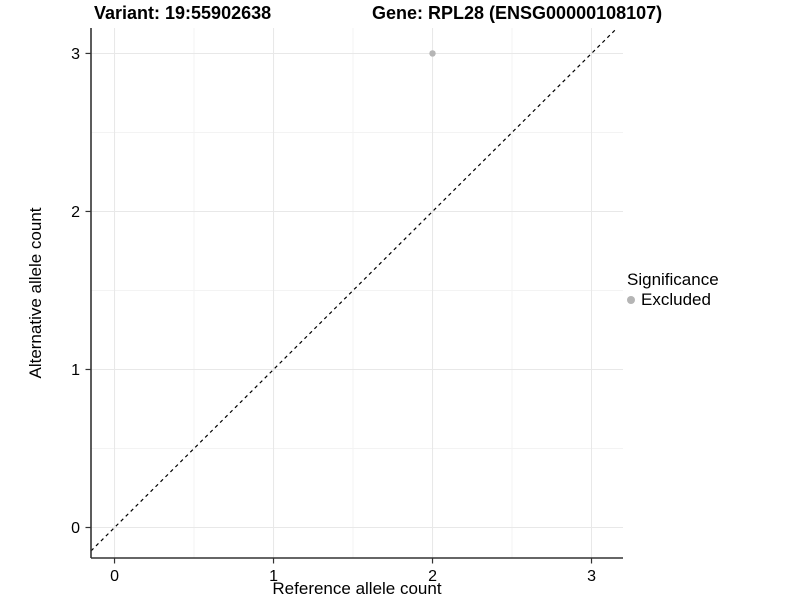 Image resolution: width=800 pixels, height=600 pixels. What do you see at coordinates (432, 576) in the screenshot?
I see `x-tick-label: 2` at bounding box center [432, 576].